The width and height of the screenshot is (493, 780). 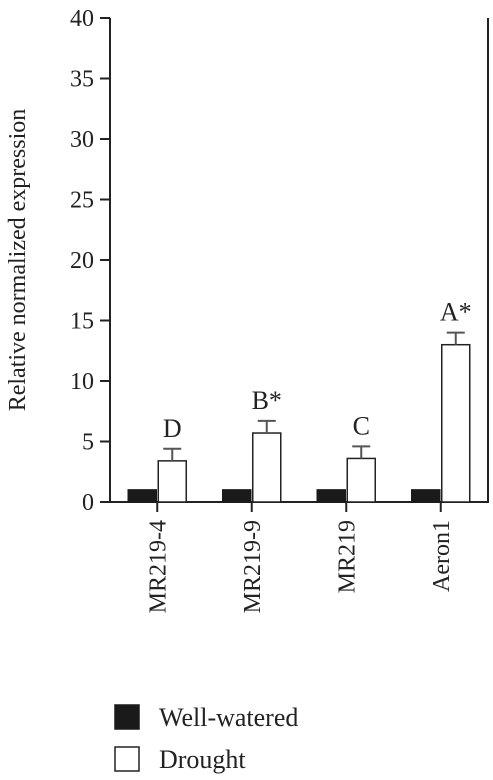 I want to click on legend-label-well-watered: Well-watered, so click(x=228, y=717).